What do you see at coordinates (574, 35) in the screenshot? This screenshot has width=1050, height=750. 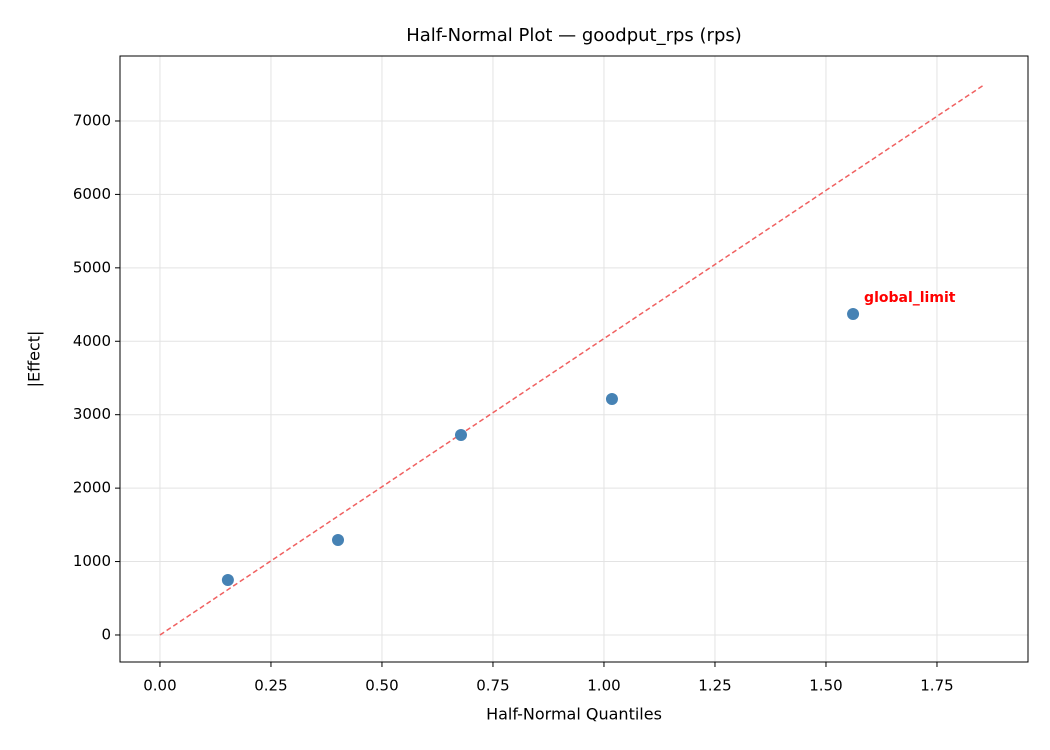 I see `chart-title: Half-Normal Plot — goodput_rps (rps)` at bounding box center [574, 35].